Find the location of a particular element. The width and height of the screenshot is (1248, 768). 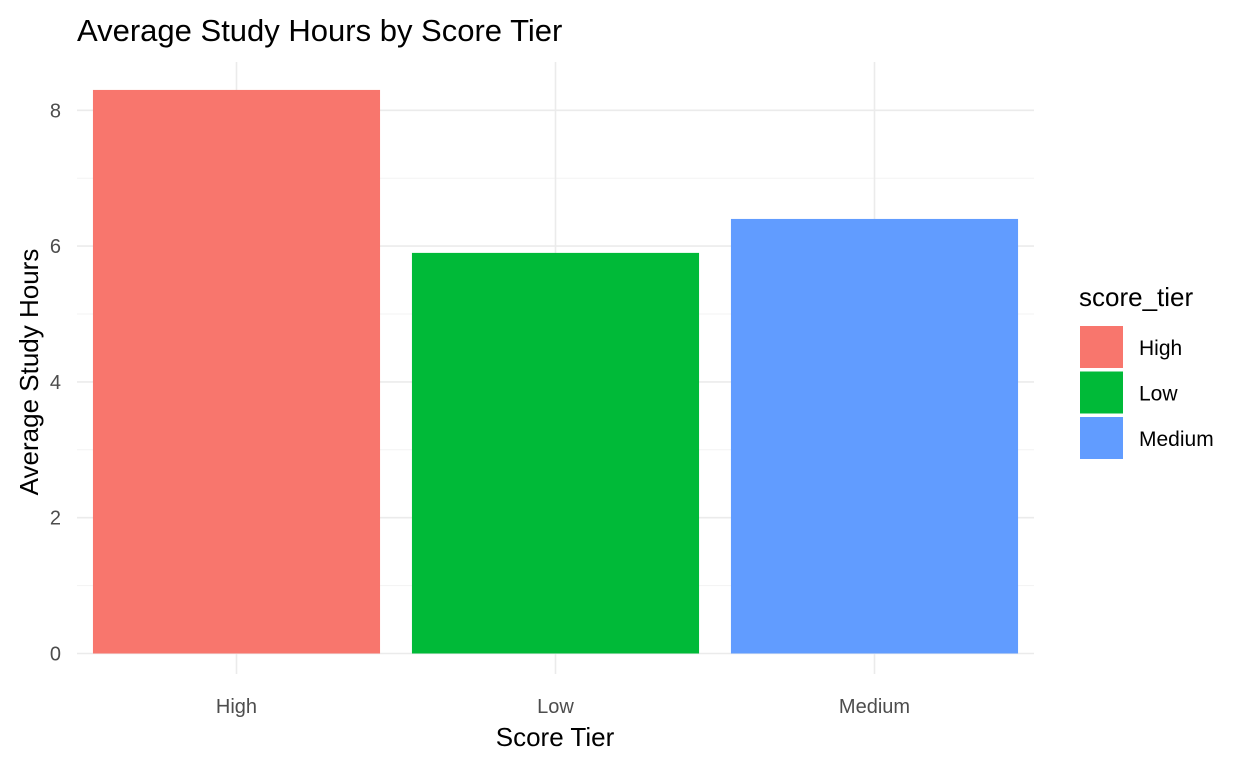

y-tick-label: 0 is located at coordinates (55, 655).